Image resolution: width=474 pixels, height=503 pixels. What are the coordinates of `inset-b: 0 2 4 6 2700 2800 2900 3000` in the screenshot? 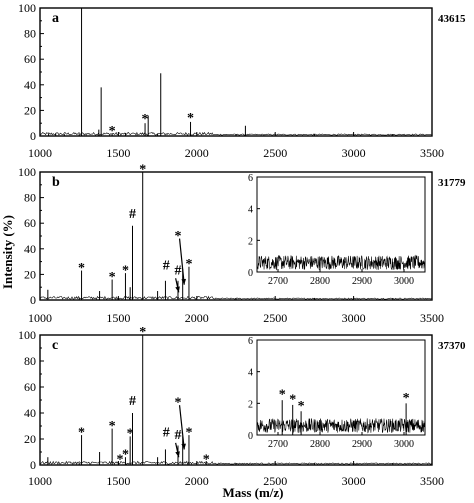 It's located at (337, 230).